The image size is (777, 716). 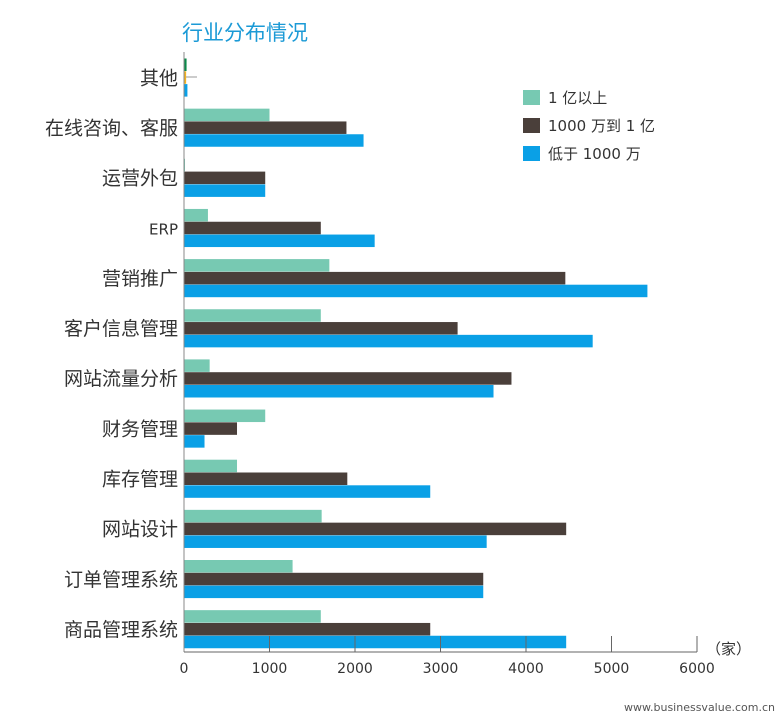 What do you see at coordinates (335, 541) in the screenshot?
I see `bar-网站设计-series-3` at bounding box center [335, 541].